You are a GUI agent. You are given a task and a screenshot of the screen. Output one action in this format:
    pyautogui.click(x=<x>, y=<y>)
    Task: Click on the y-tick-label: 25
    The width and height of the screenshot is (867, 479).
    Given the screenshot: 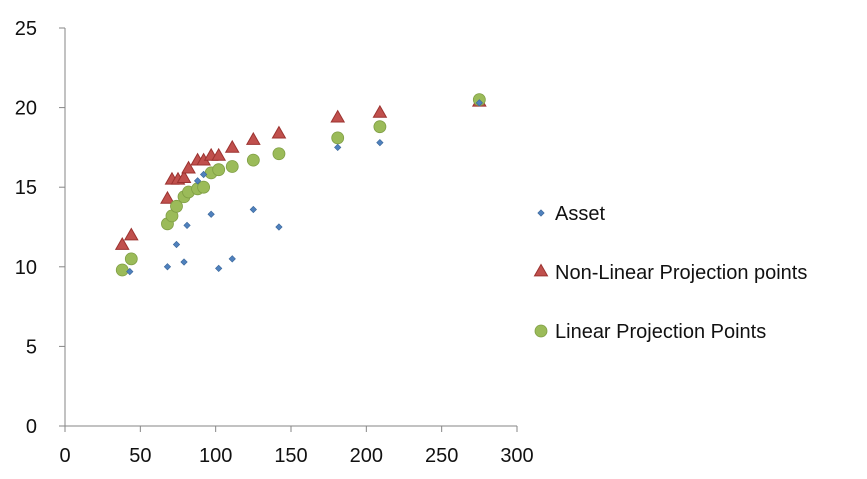 What is the action you would take?
    pyautogui.click(x=26, y=29)
    